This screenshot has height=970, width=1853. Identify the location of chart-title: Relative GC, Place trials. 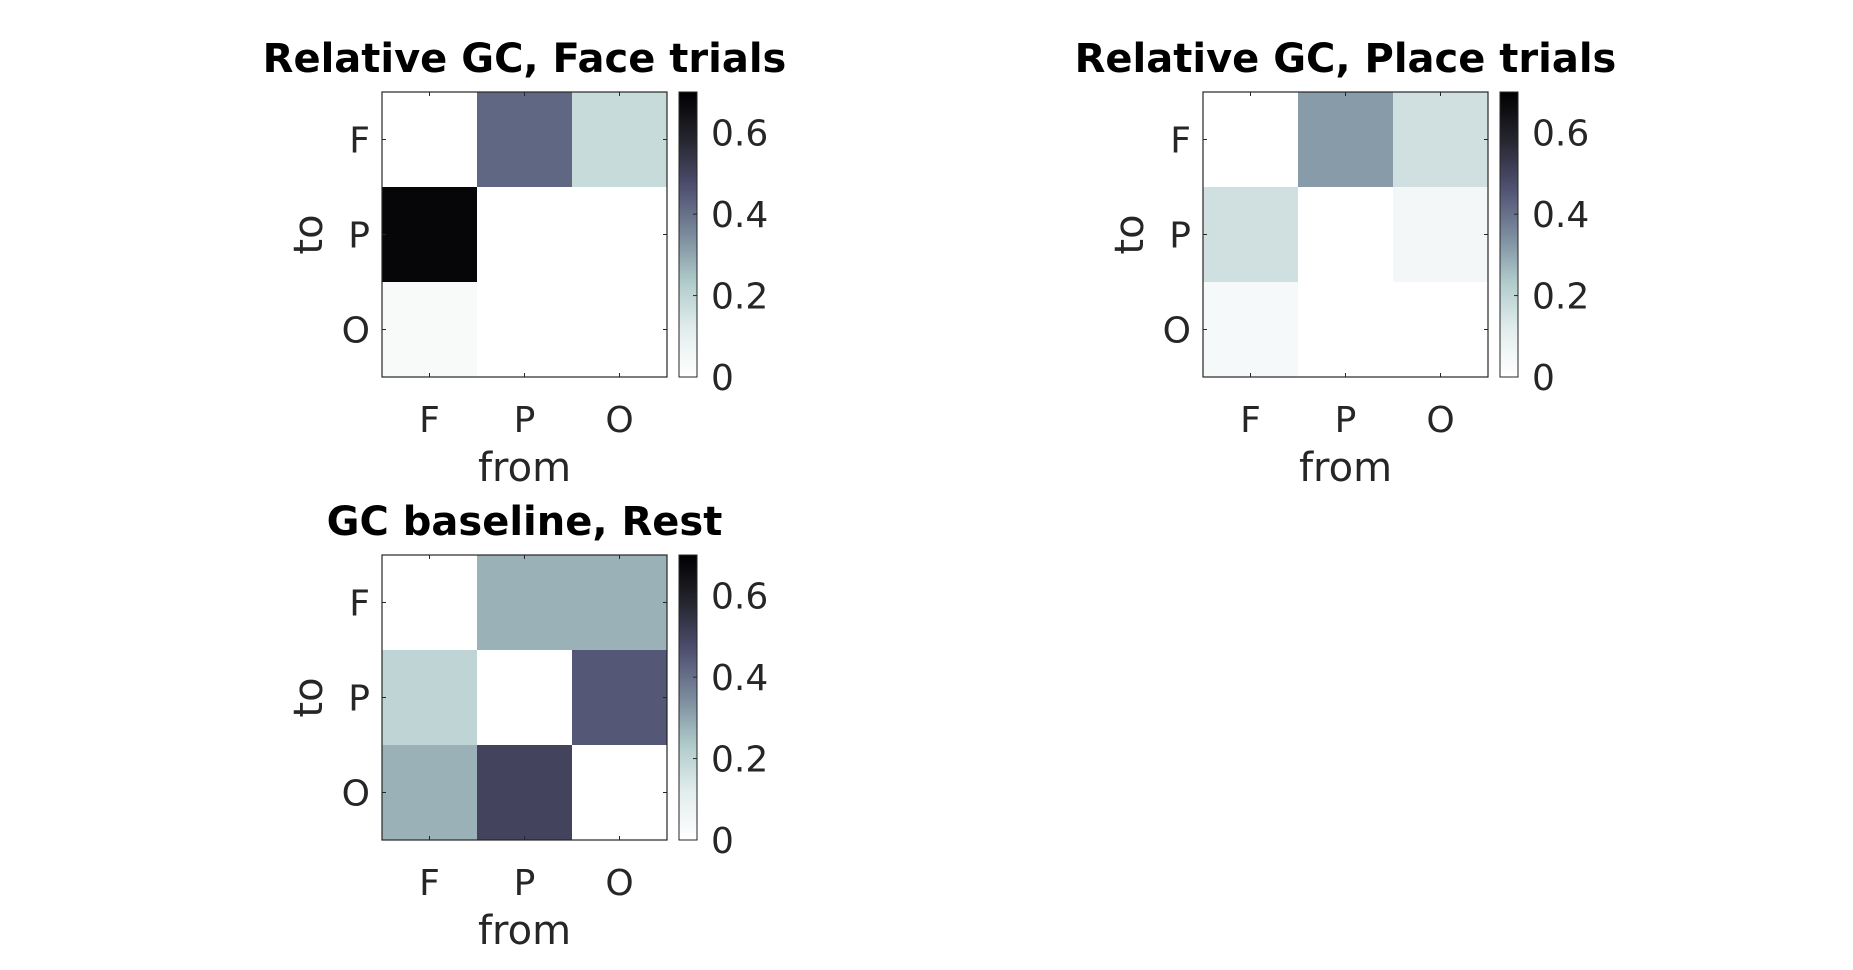
(1346, 59).